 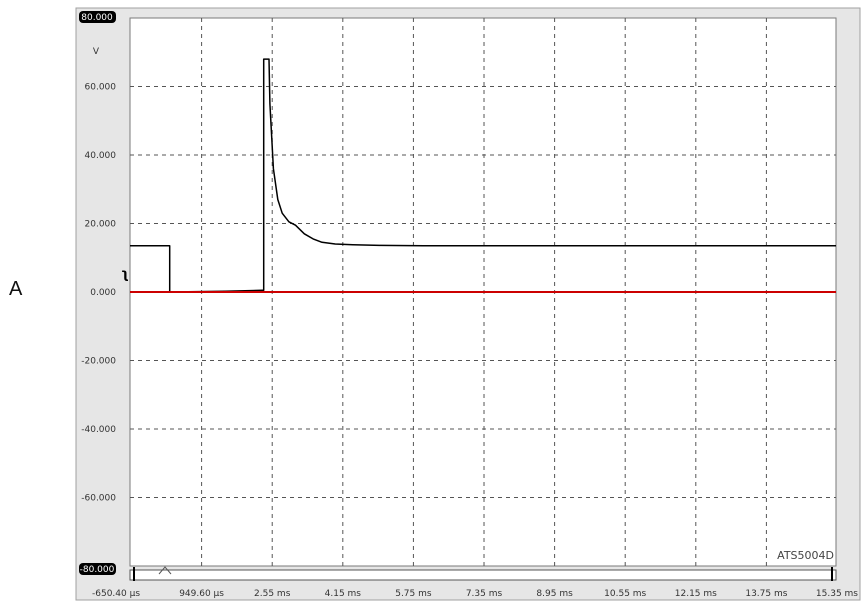 What do you see at coordinates (101, 156) in the screenshot?
I see `y-tick-label: 40.000` at bounding box center [101, 156].